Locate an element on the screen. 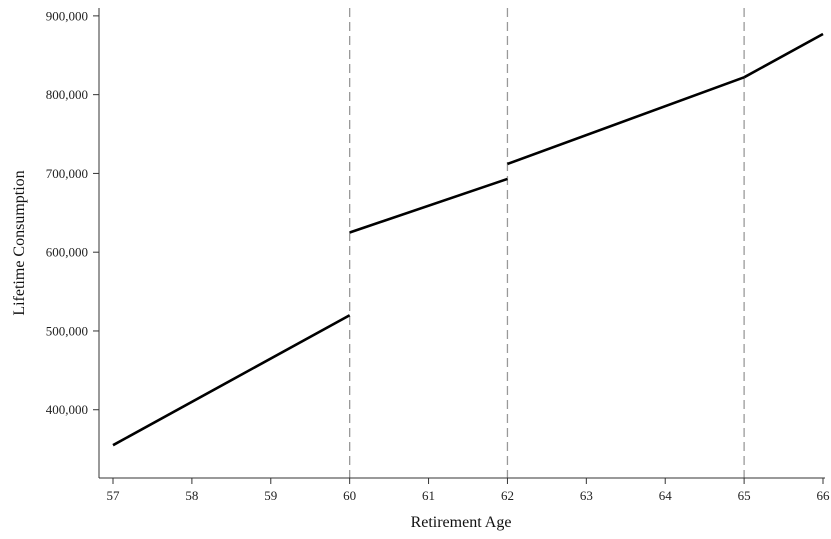 The height and width of the screenshot is (539, 831). x-tick-label: 63 is located at coordinates (586, 495).